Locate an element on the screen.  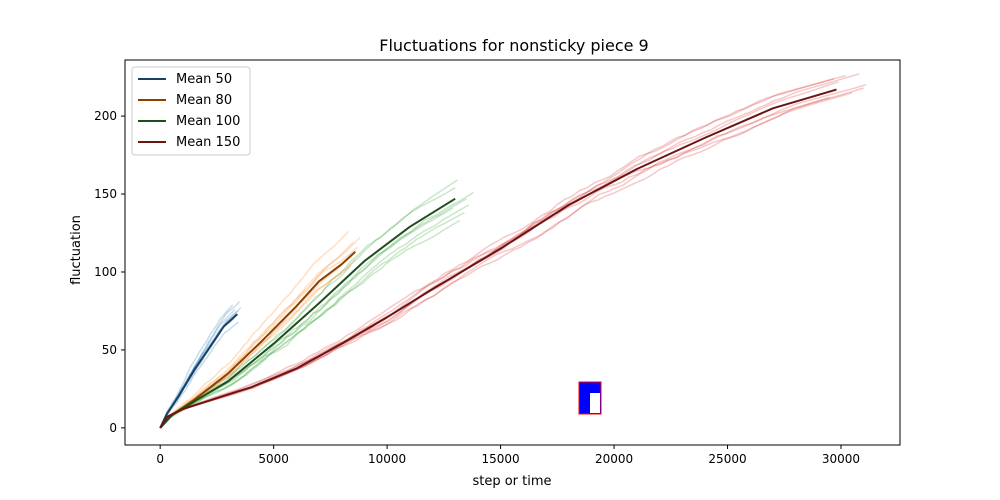
x-tick-label: 20000 is located at coordinates (614, 459).